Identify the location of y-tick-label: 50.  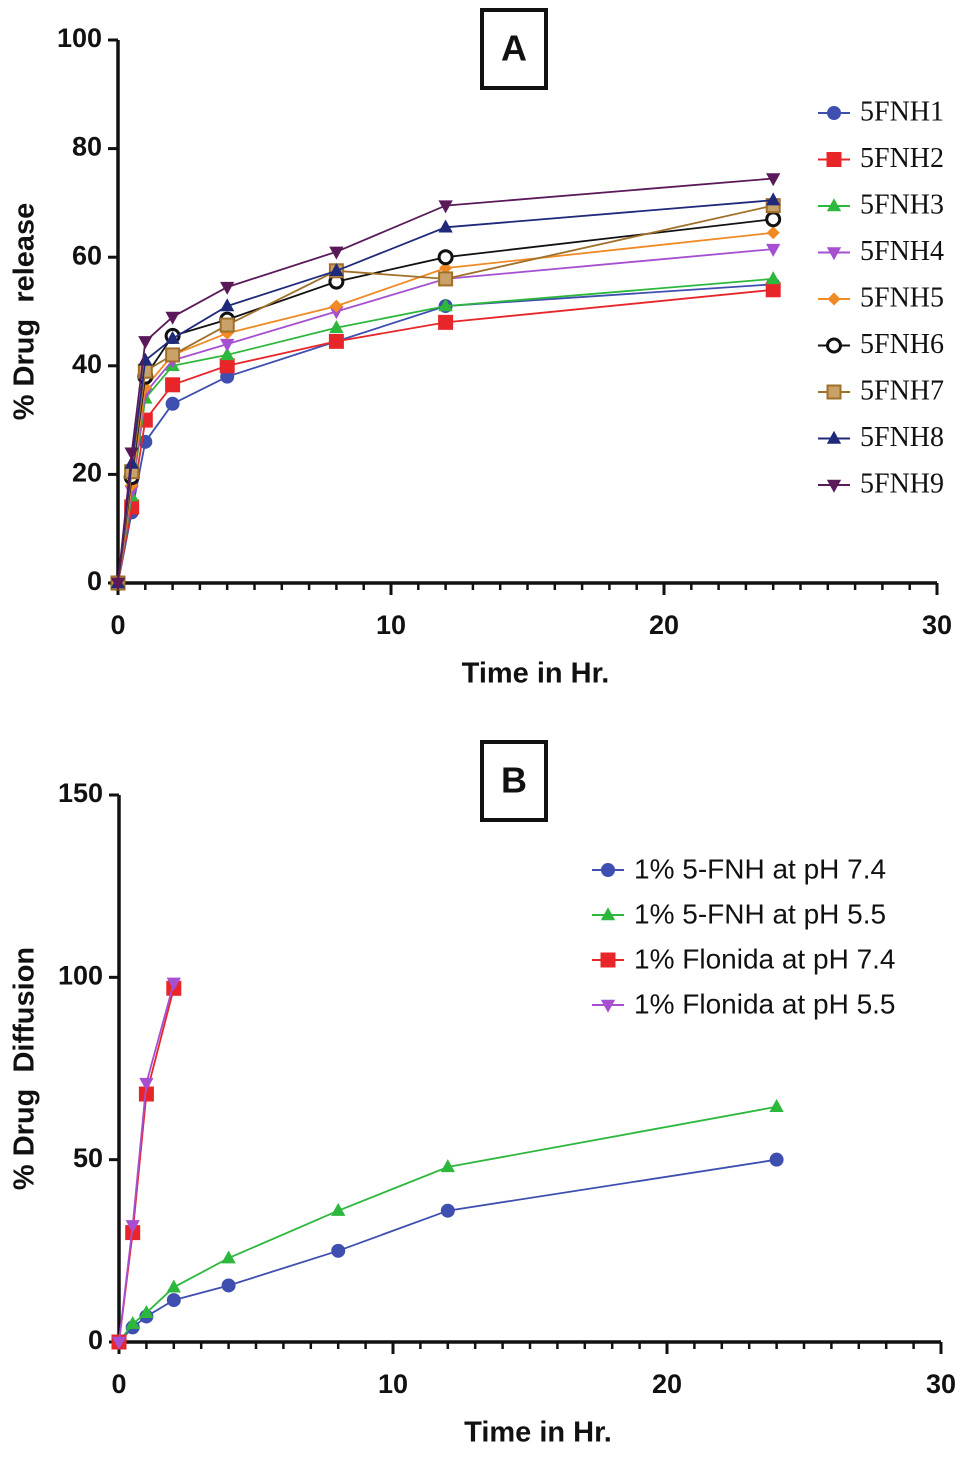
(88, 1158).